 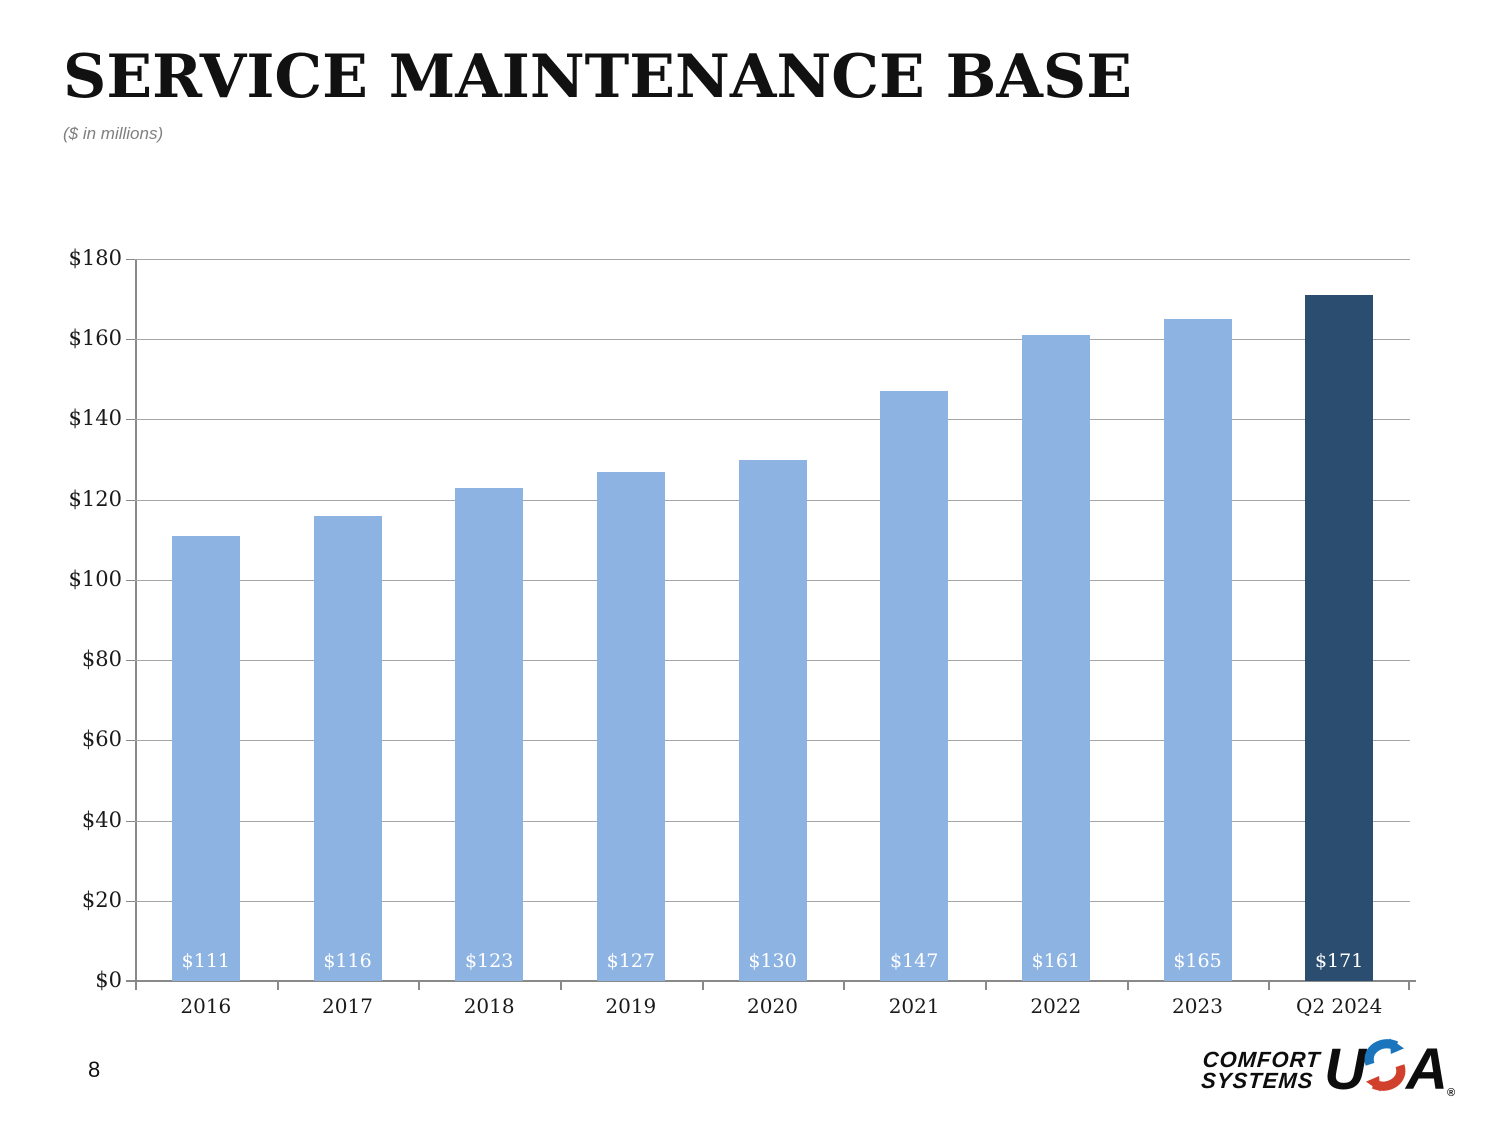 What do you see at coordinates (101, 819) in the screenshot?
I see `y-tick-label: $40` at bounding box center [101, 819].